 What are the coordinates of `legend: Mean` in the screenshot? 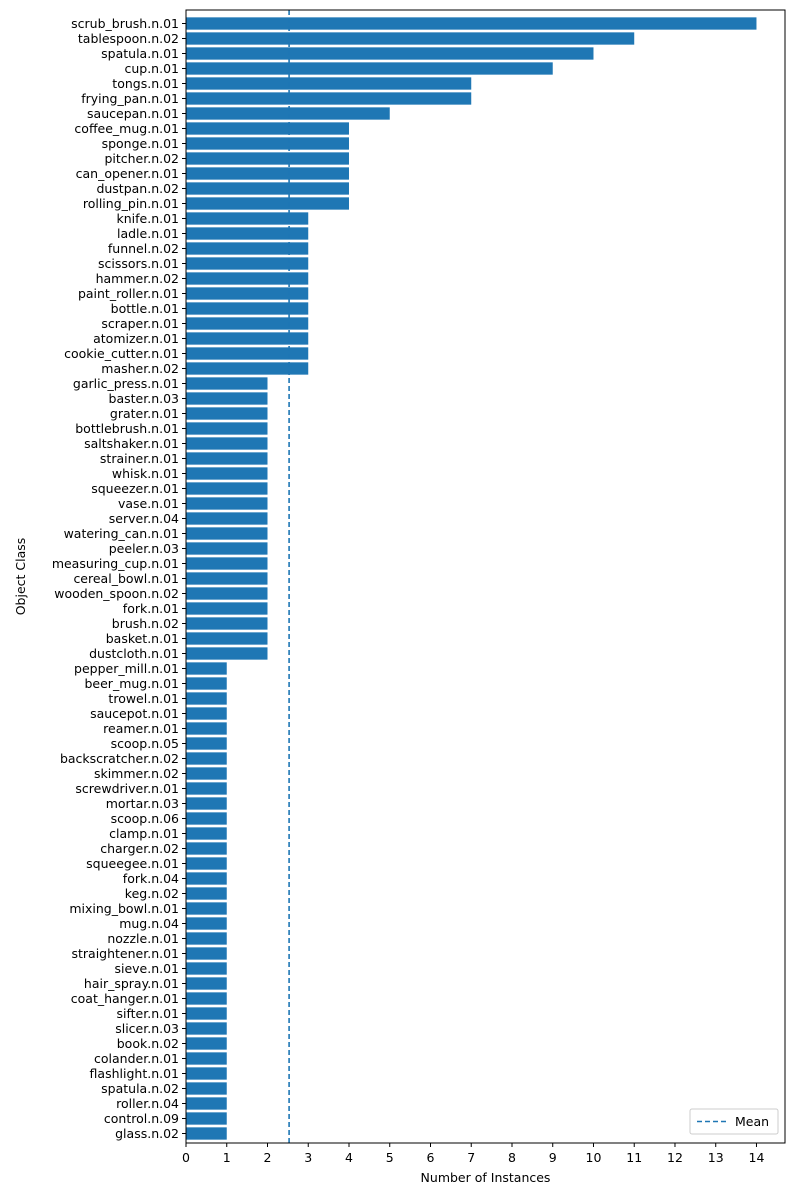 It's located at (734, 1121).